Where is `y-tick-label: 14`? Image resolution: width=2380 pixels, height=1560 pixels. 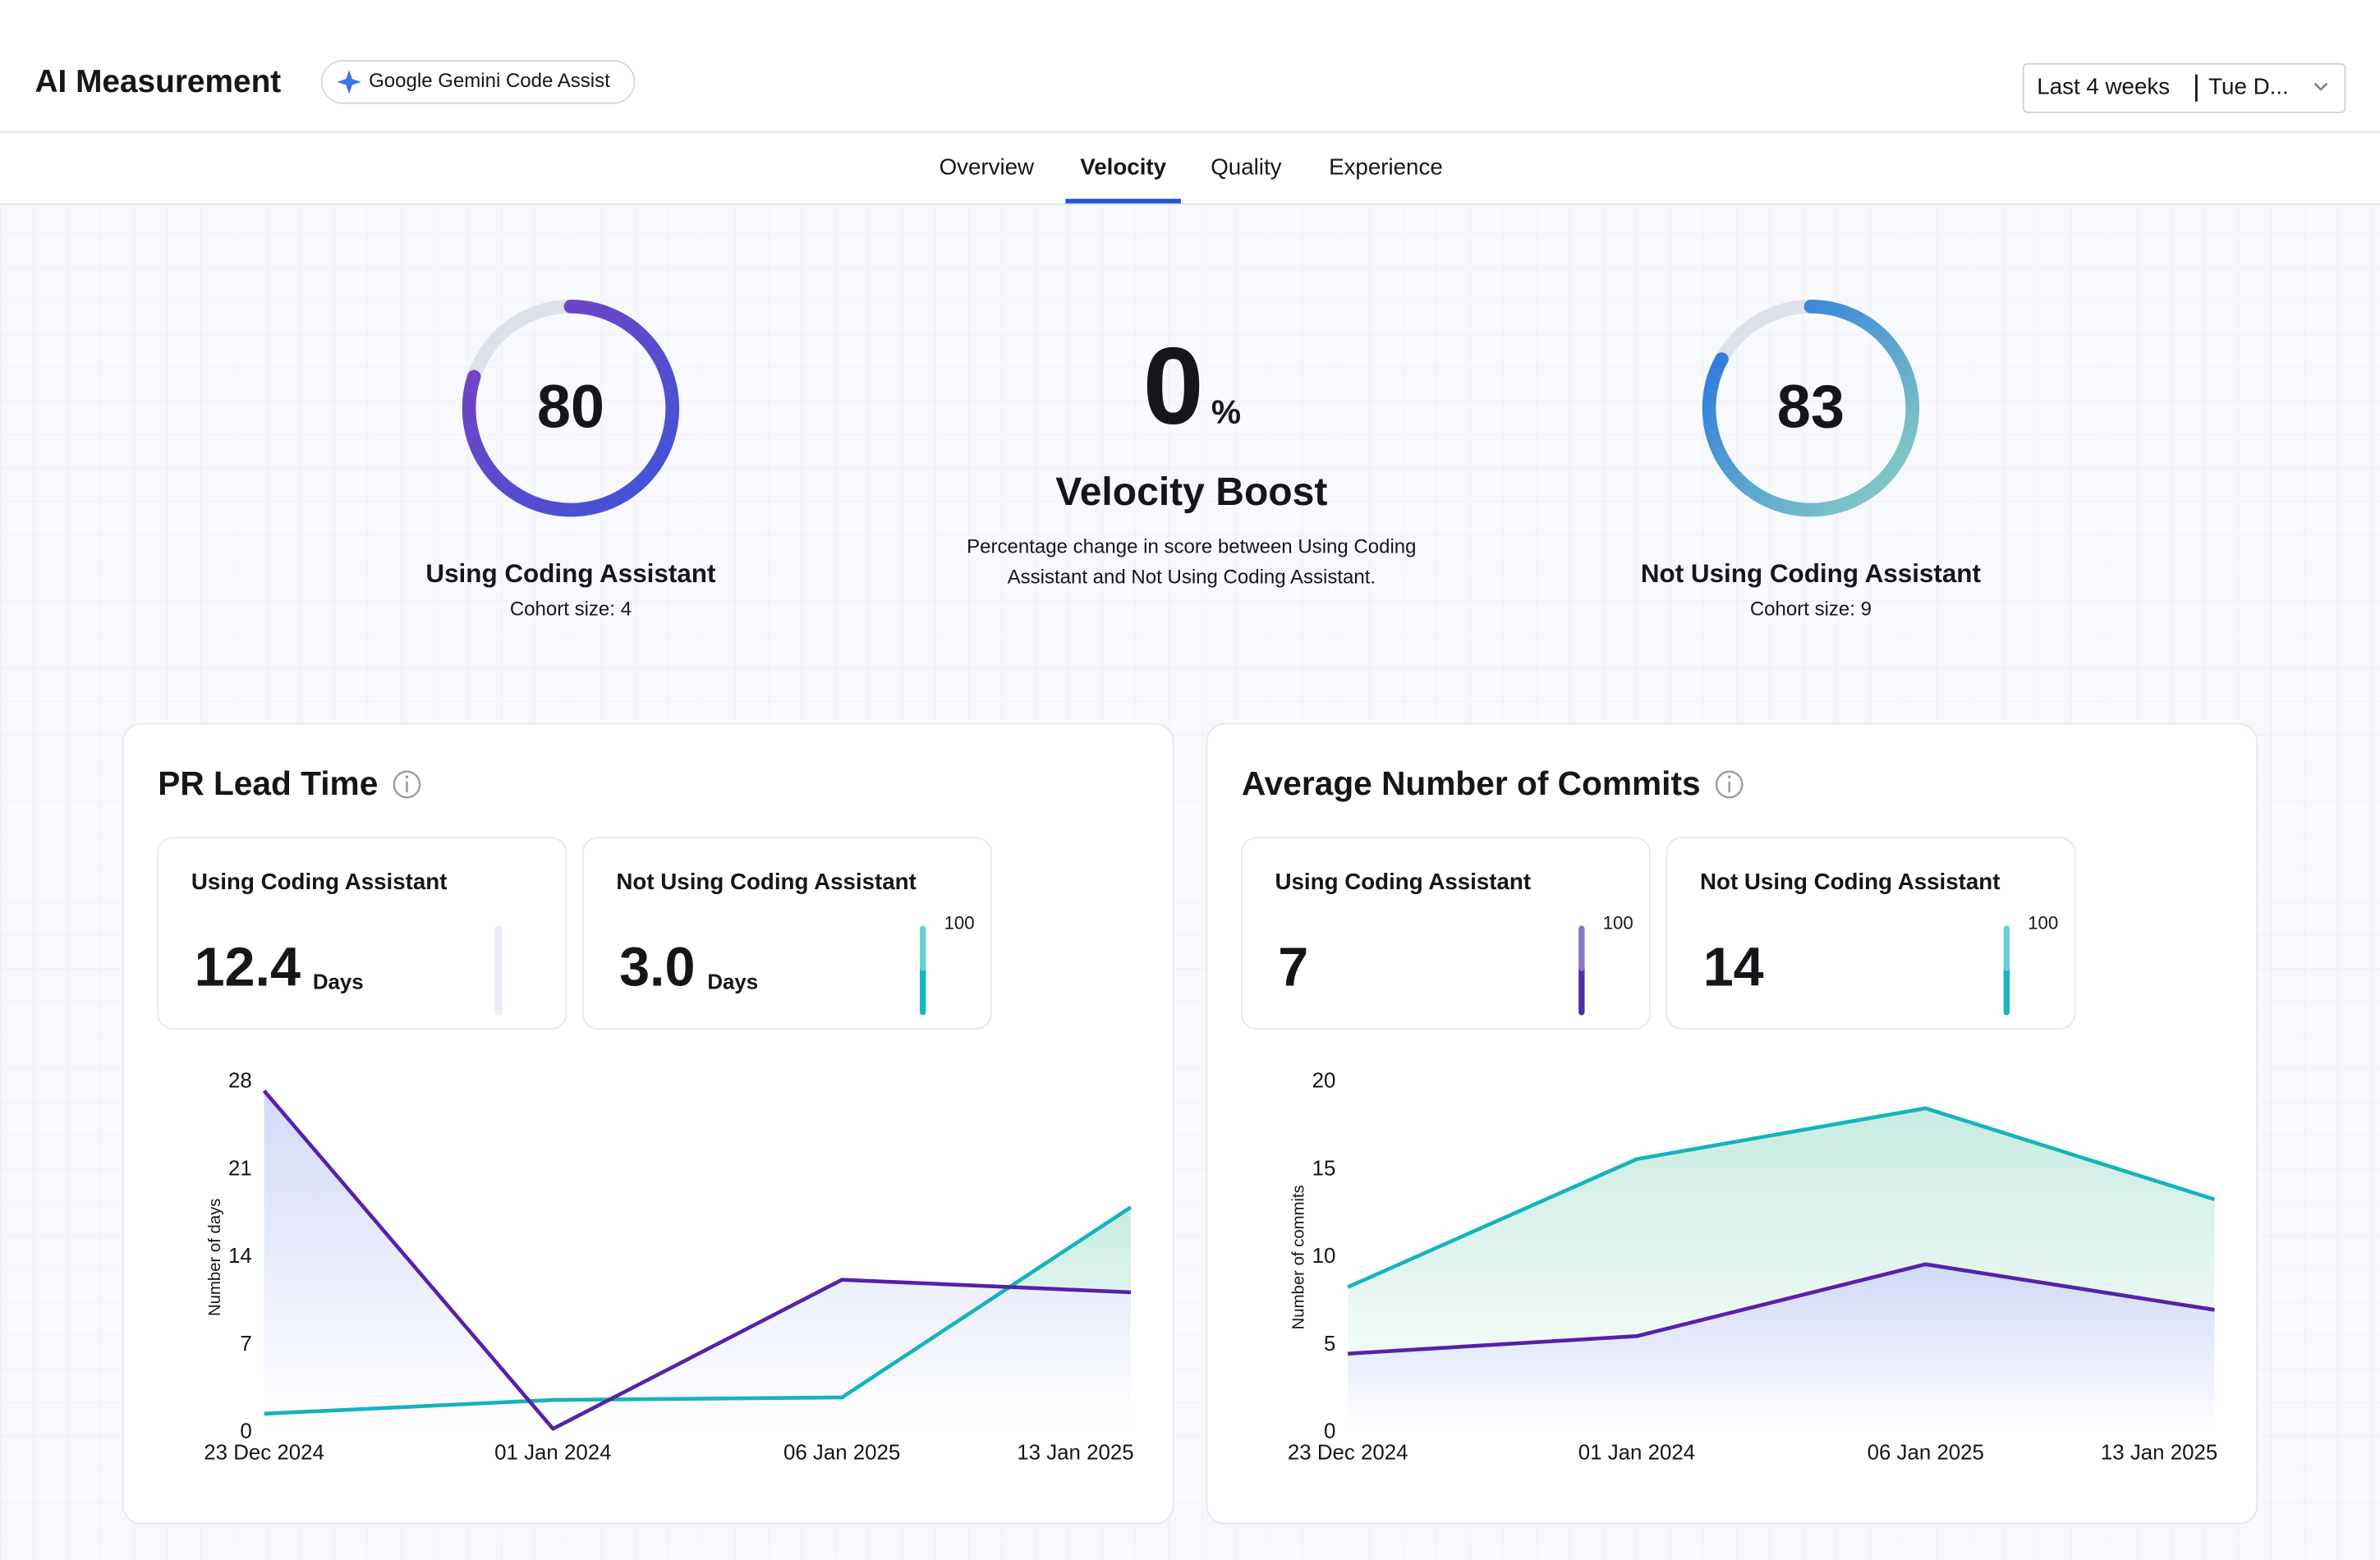
y-tick-label: 14 is located at coordinates (240, 1256).